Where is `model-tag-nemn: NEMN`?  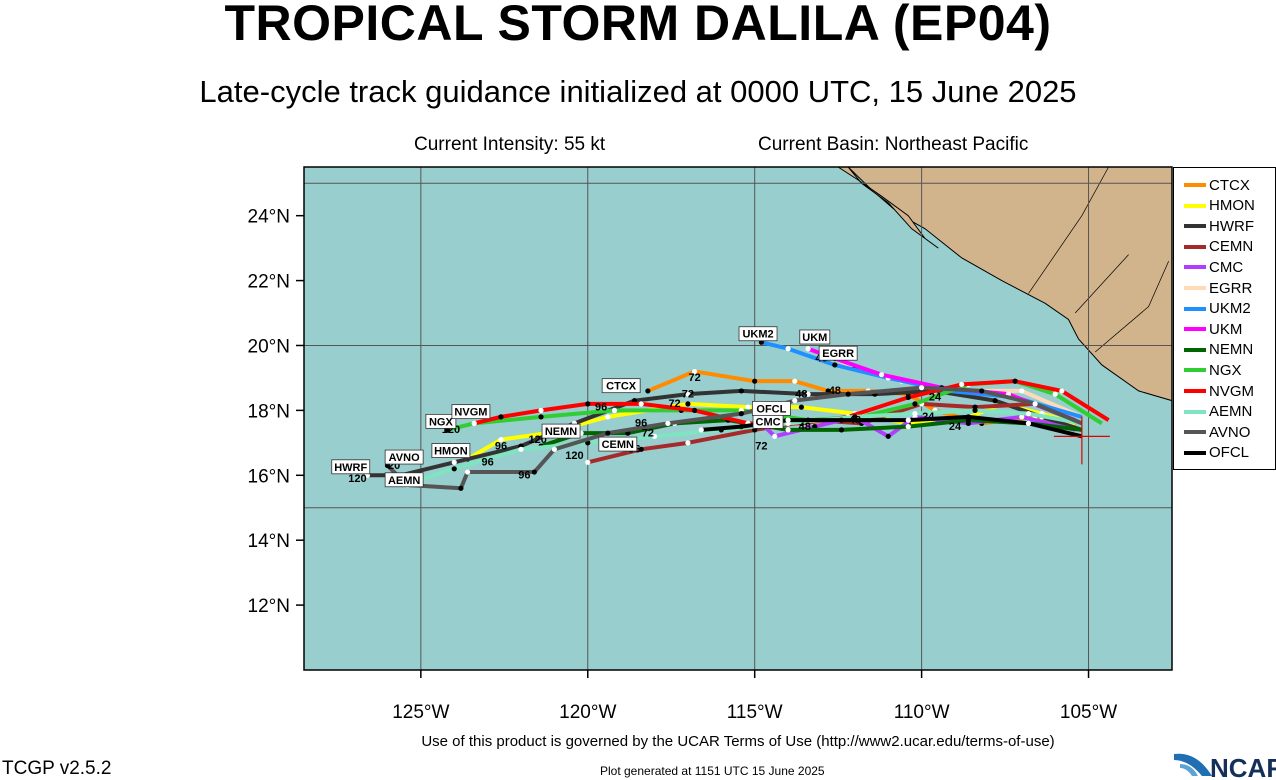
model-tag-nemn: NEMN is located at coordinates (561, 432).